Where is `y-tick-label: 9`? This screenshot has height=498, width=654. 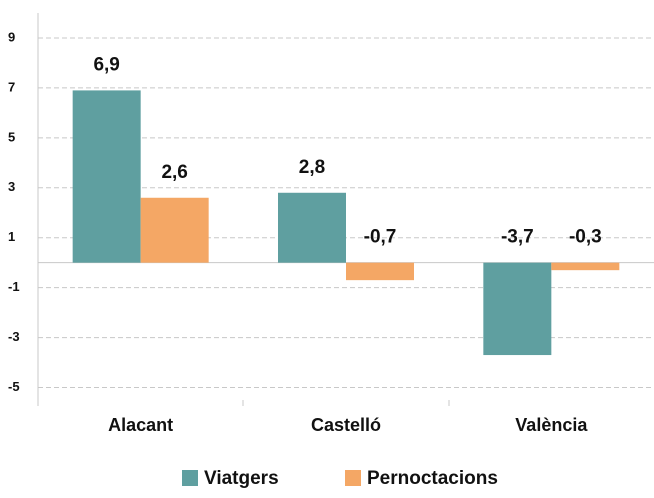 y-tick-label: 9 is located at coordinates (11, 36).